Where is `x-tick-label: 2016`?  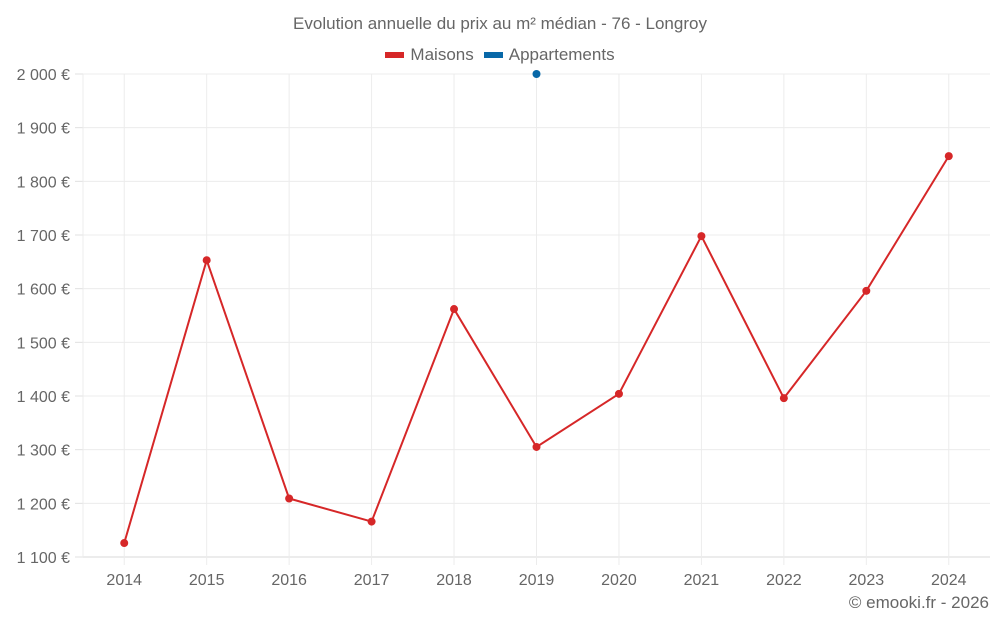
x-tick-label: 2016 is located at coordinates (289, 580).